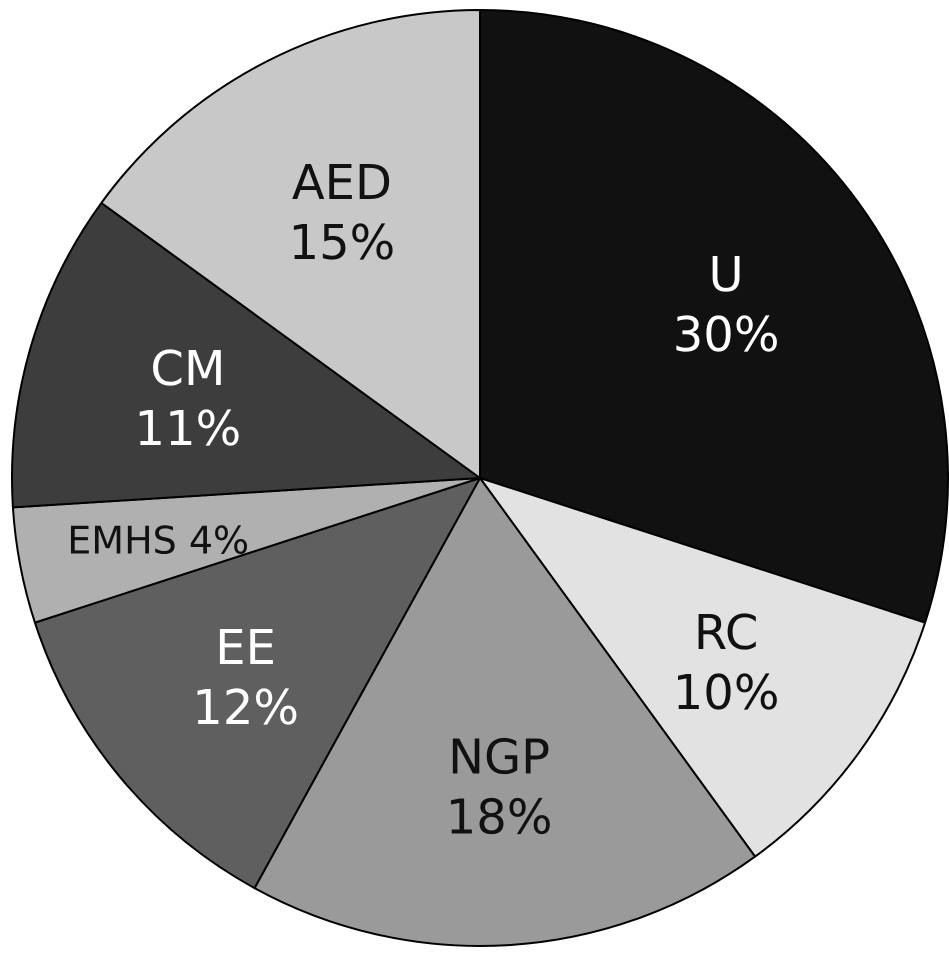 Image resolution: width=949 pixels, height=954 pixels. Describe the element at coordinates (726, 632) in the screenshot. I see `slice-label: RC` at that location.